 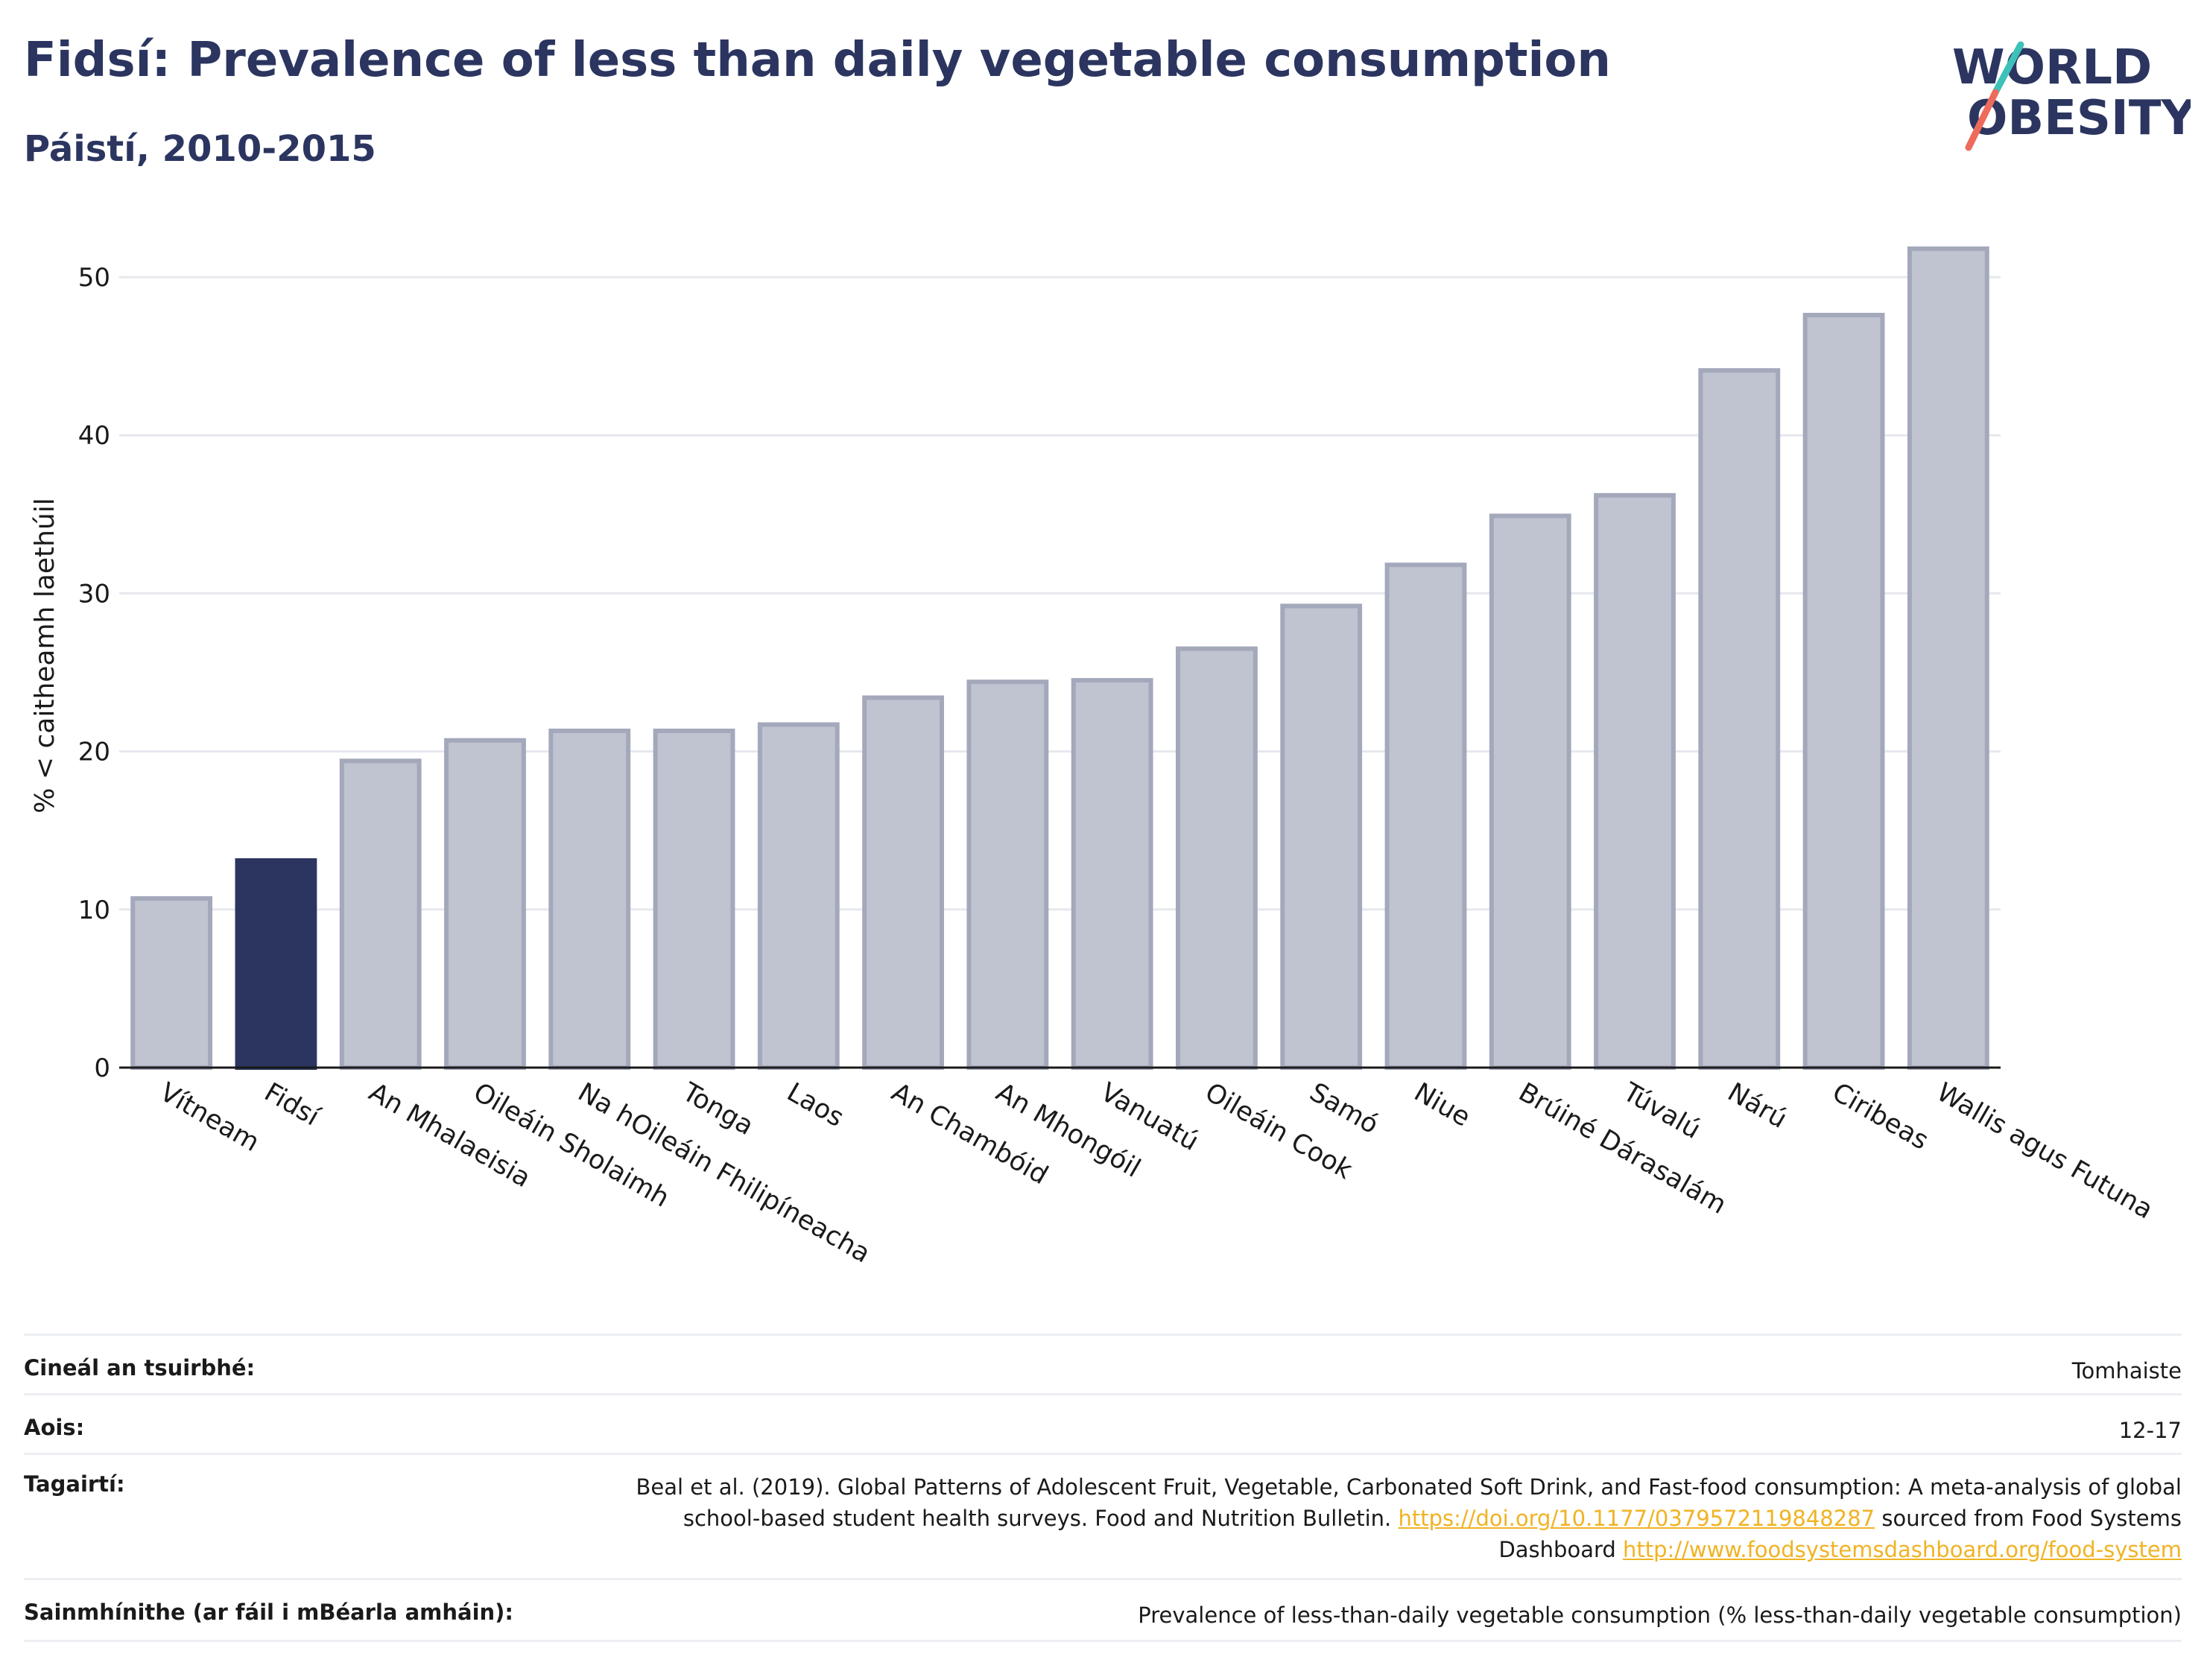 What do you see at coordinates (1880, 1116) in the screenshot?
I see `x-tick-label: Ciribeas` at bounding box center [1880, 1116].